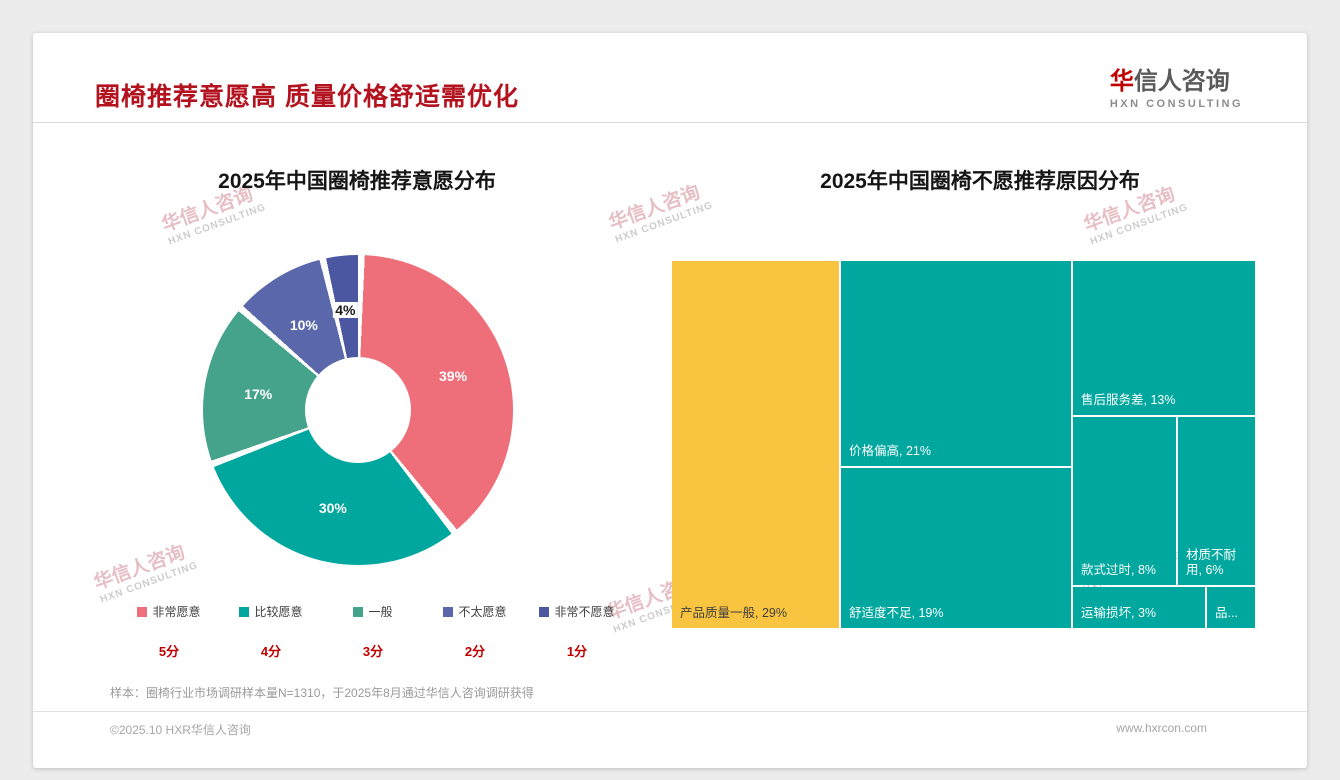 The image size is (1340, 780). Describe the element at coordinates (482, 612) in the screenshot. I see `legend-label: 不太愿意` at that location.